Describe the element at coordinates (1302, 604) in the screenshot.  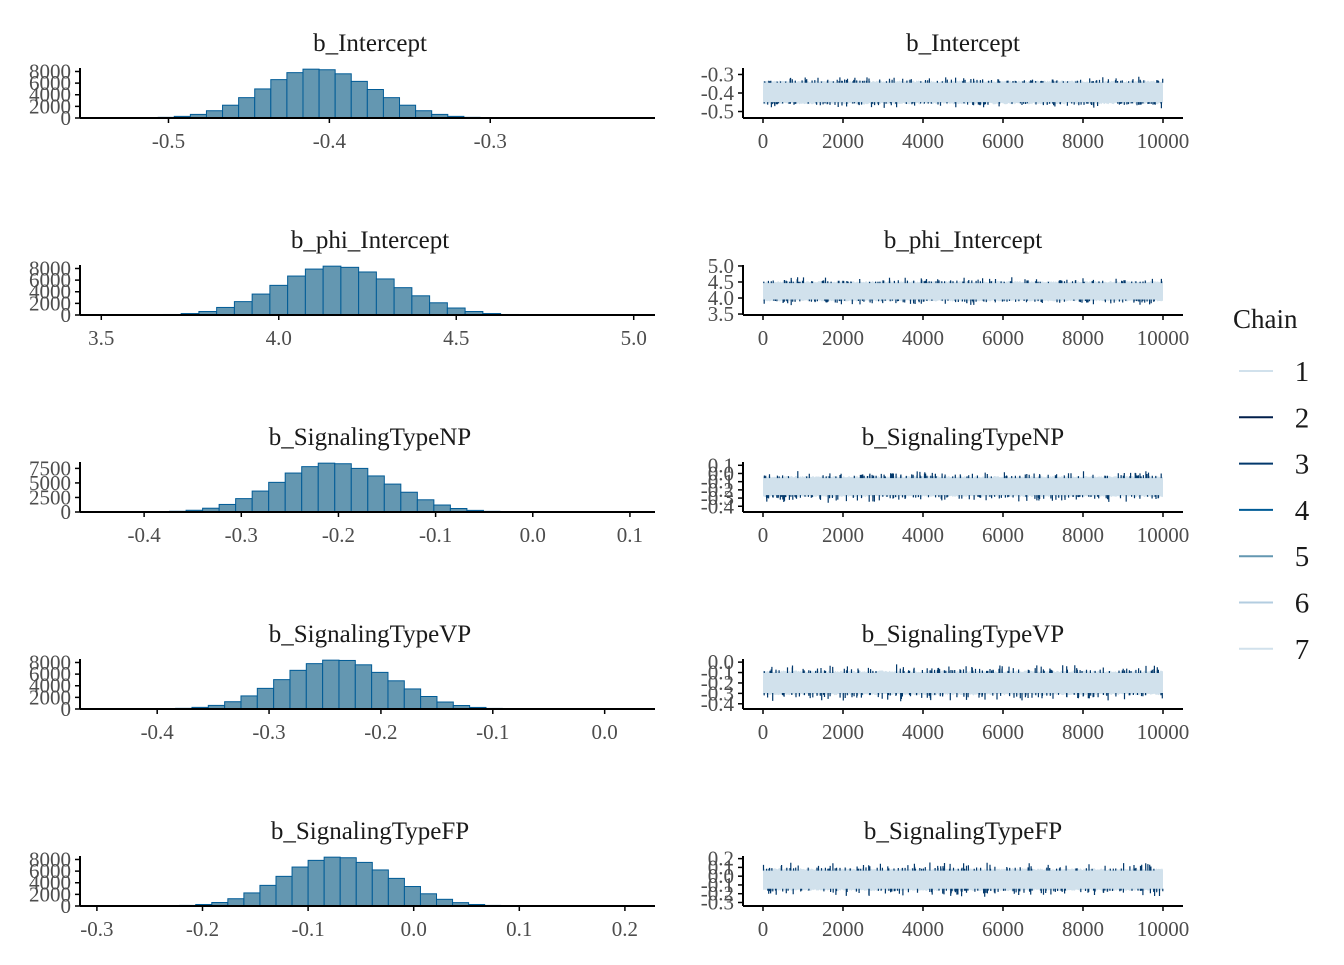
I see `legend-label: 6` at that location.